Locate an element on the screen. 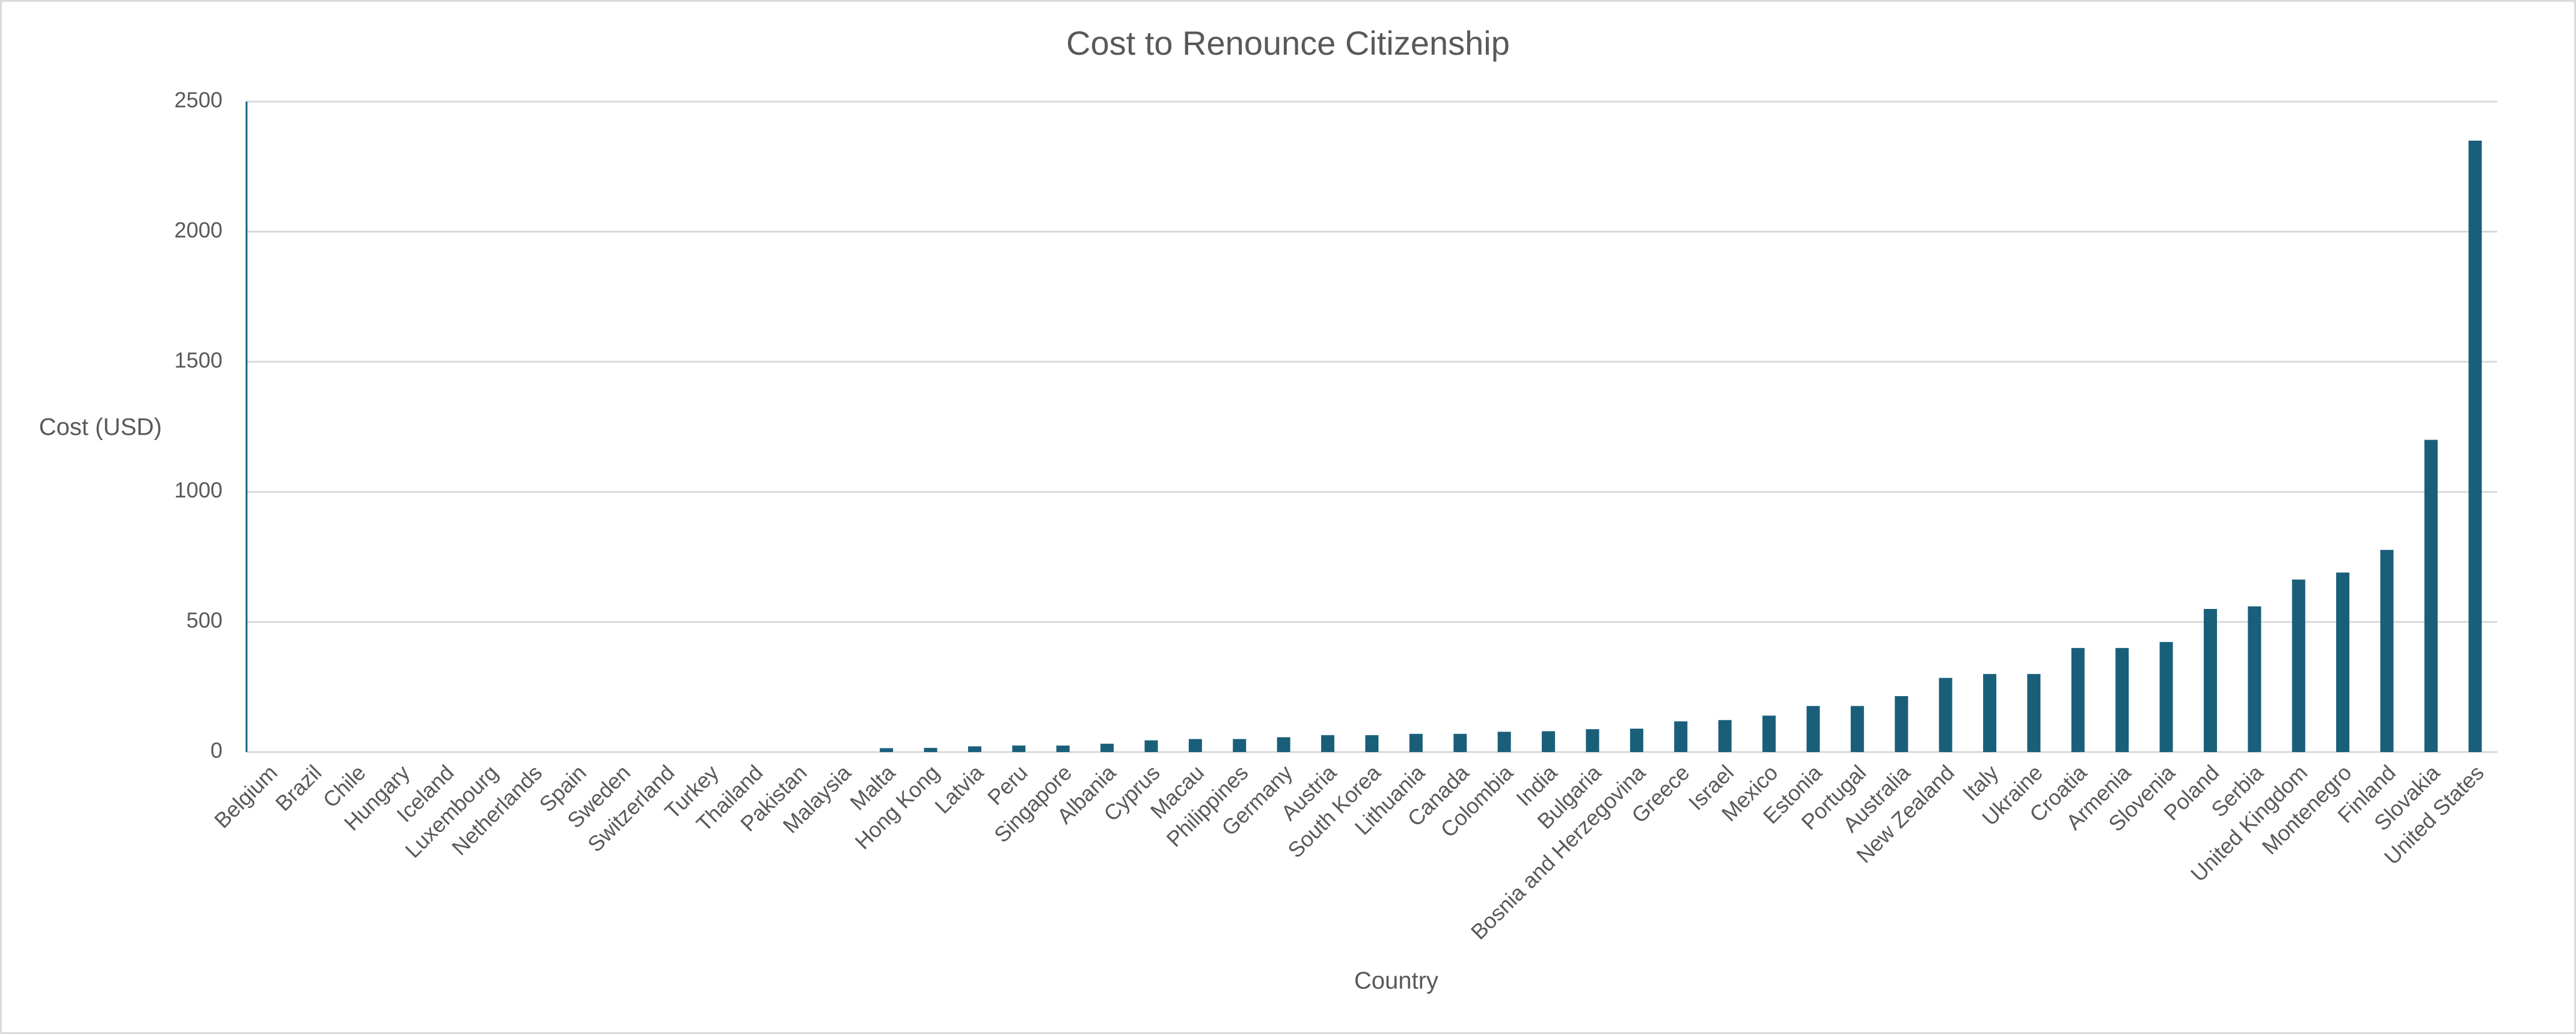 Image resolution: width=2576 pixels, height=1034 pixels. y-tick-label: 1000 is located at coordinates (198, 490).